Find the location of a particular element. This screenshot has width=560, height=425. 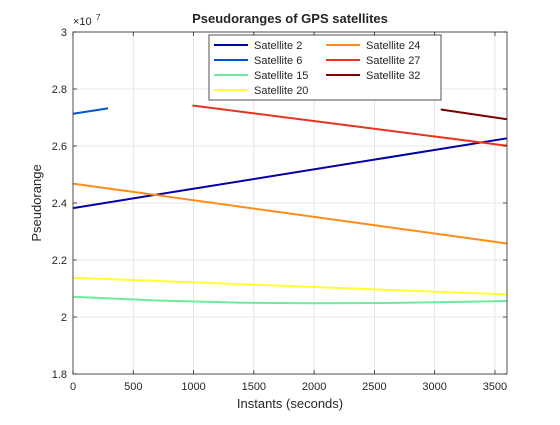

x-tick-label: 3500 is located at coordinates (495, 387).